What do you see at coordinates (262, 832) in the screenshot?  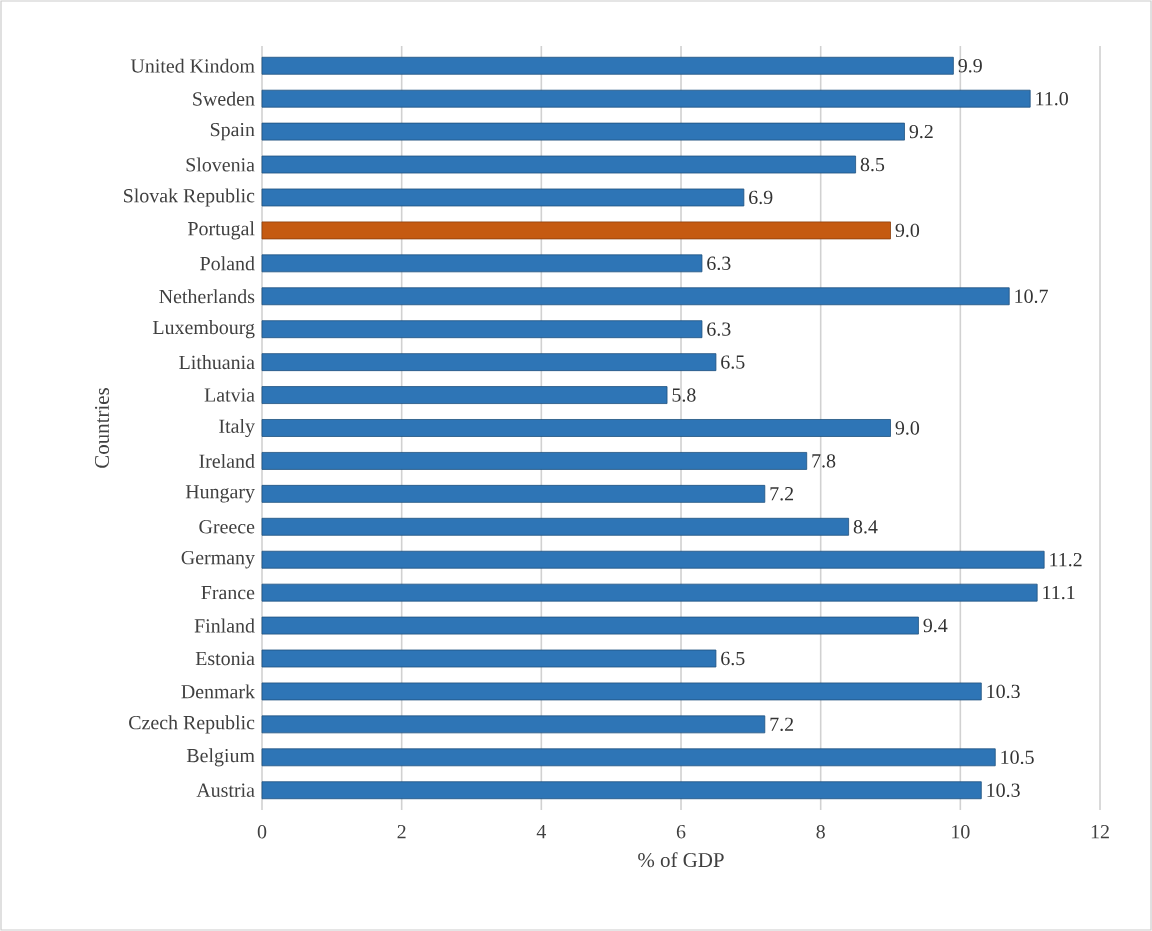 I see `x-tick-label: 0` at bounding box center [262, 832].